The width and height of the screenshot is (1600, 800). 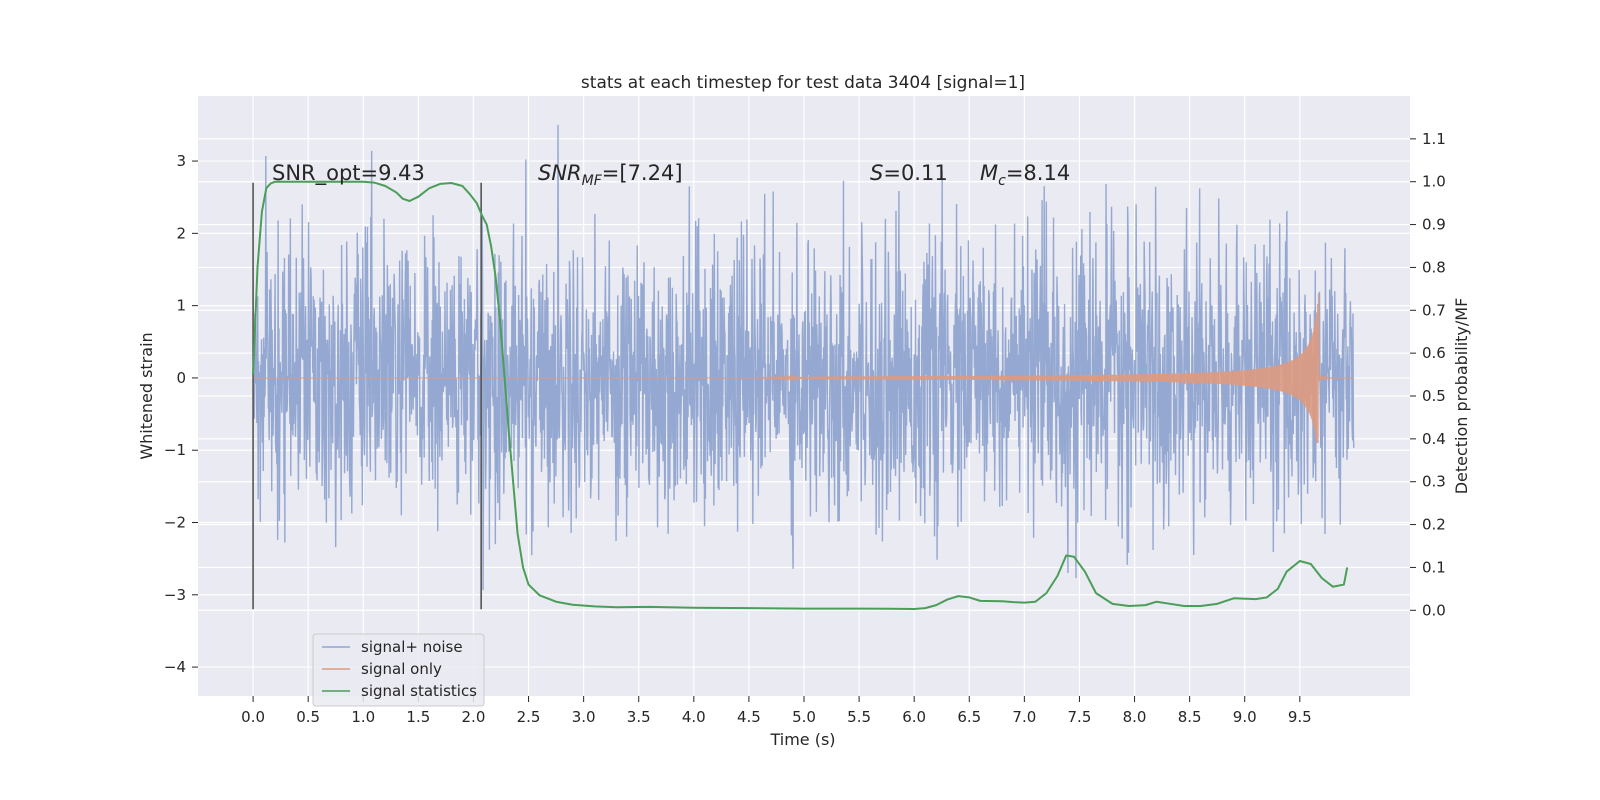 I want to click on y2-tick-label-2: 0.2, so click(x=1434, y=525).